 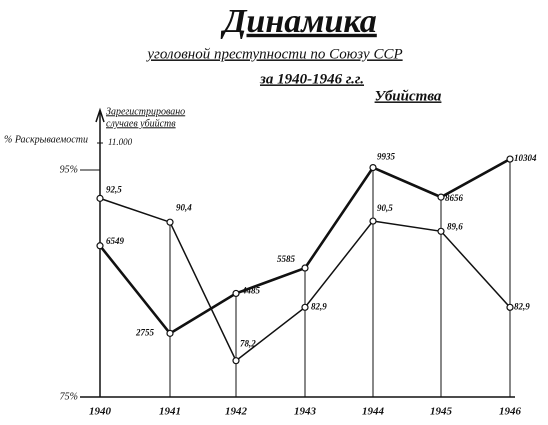 What do you see at coordinates (286, 259) in the screenshot?
I see `data-label: 5585` at bounding box center [286, 259].